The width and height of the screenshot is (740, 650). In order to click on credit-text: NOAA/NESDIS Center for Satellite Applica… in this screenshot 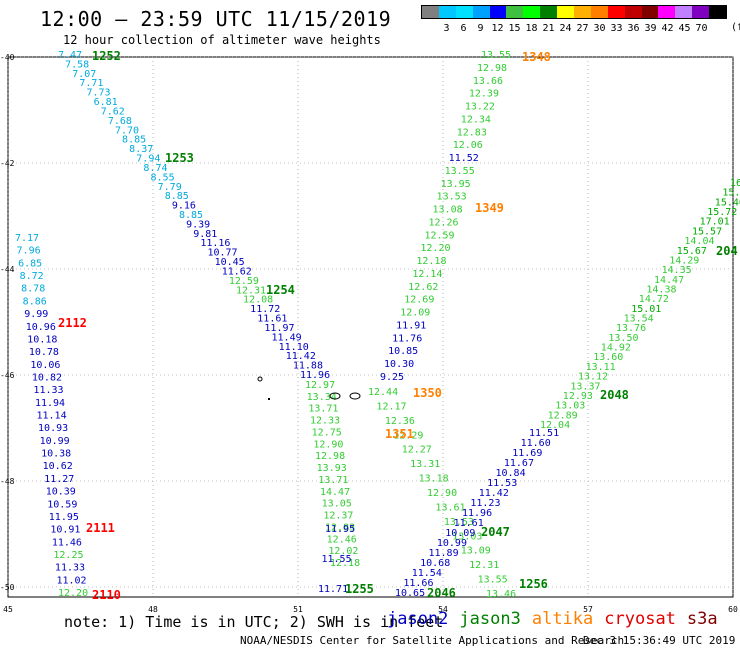, I will do `click(432, 640)`.